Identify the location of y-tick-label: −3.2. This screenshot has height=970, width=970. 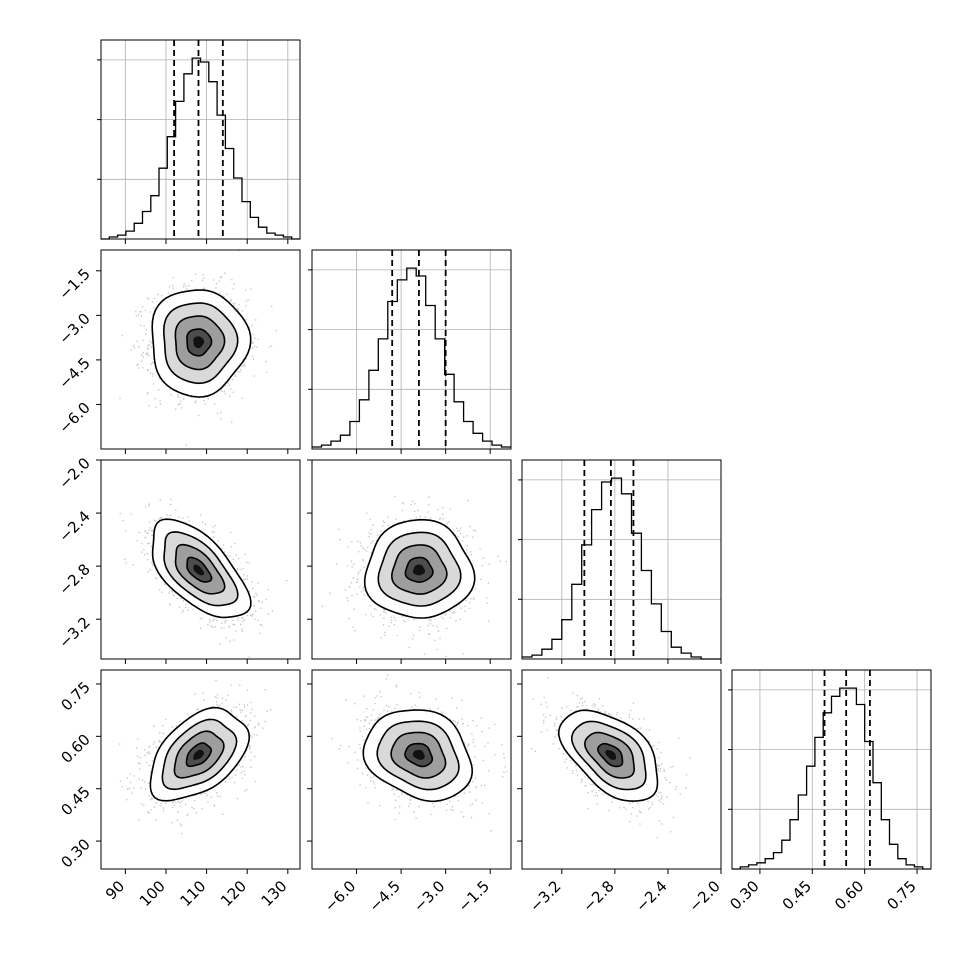
(74, 632).